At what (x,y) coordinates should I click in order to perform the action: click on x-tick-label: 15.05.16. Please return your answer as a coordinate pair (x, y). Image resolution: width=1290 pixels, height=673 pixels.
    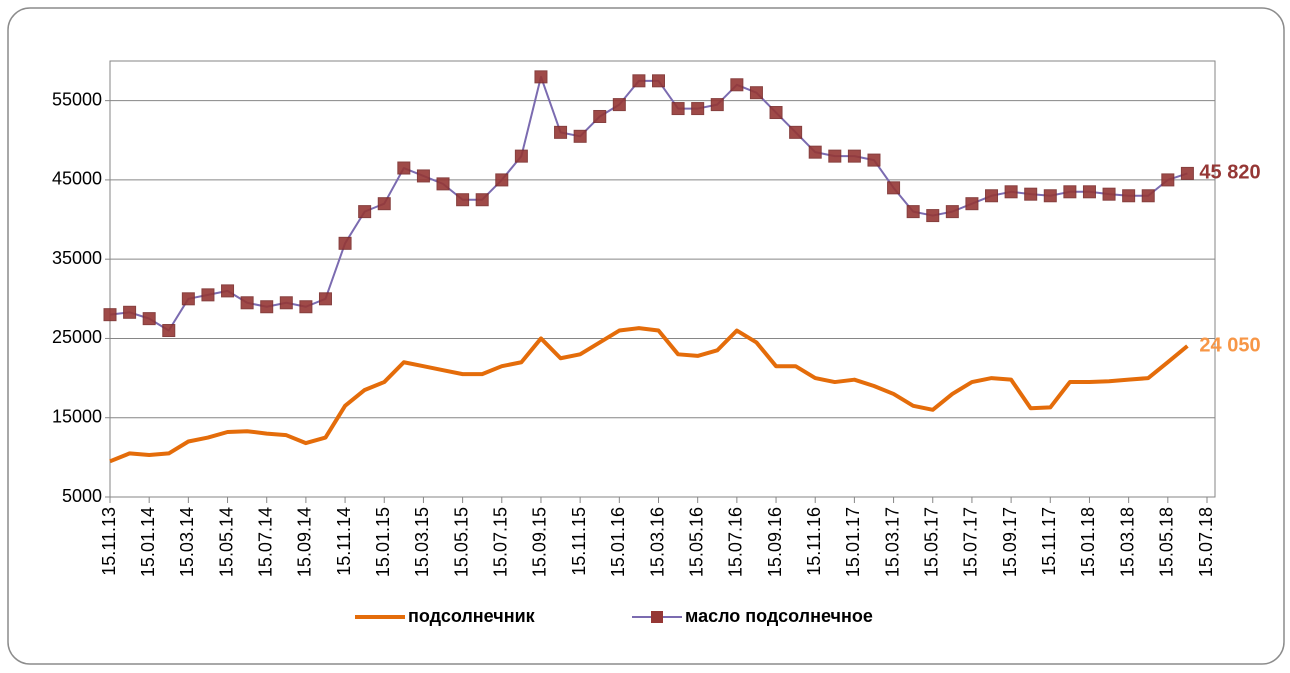
    Looking at the image, I should click on (696, 542).